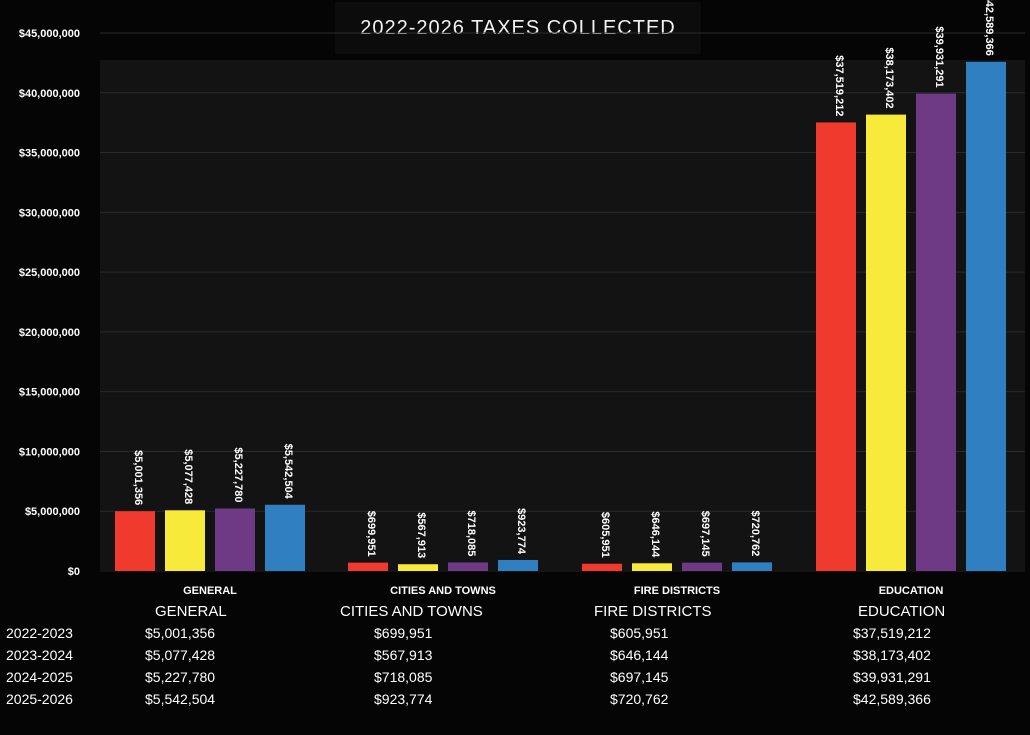  I want to click on category-label: GENERAL, so click(210, 591).